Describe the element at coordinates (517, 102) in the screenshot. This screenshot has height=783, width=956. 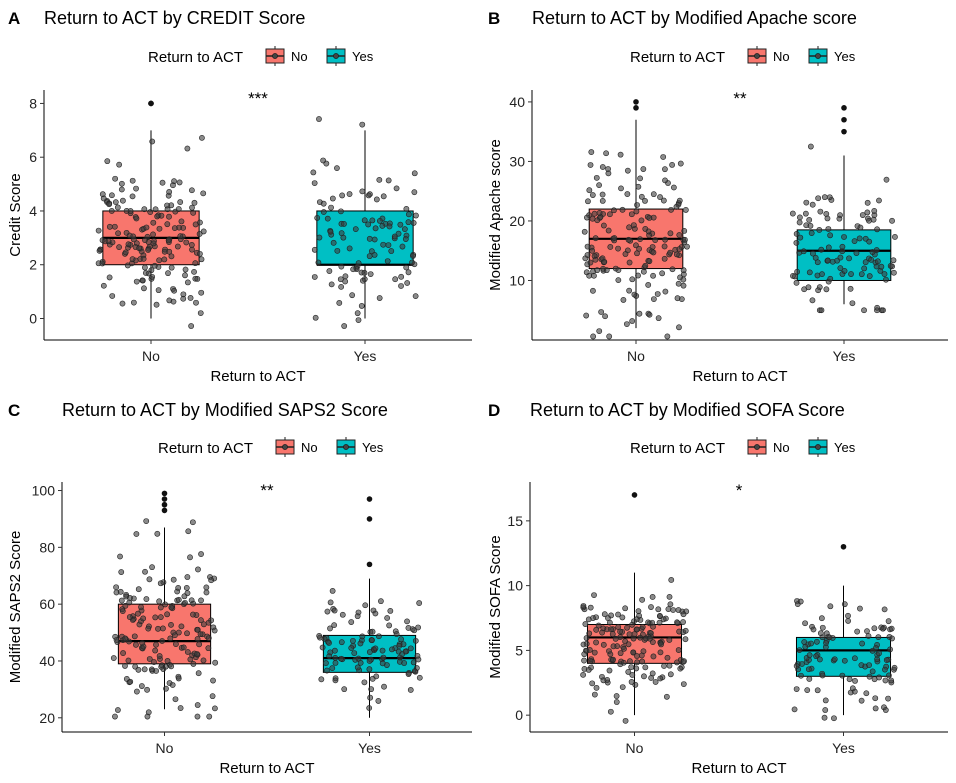
I see `y-tick-label: 40` at that location.